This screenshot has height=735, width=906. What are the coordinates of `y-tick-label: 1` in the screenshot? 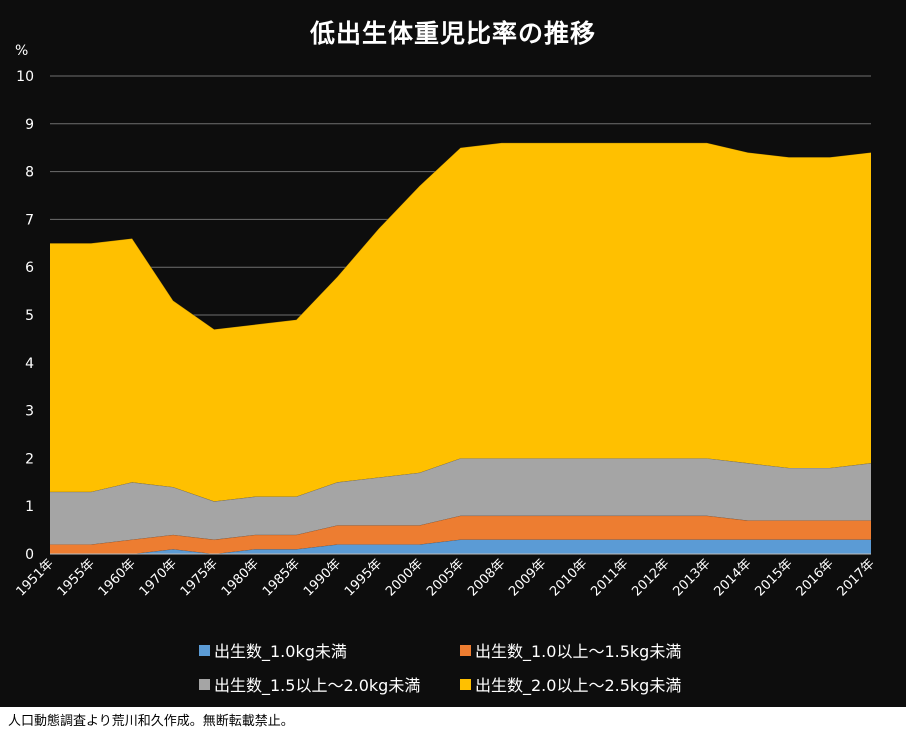 It's located at (29, 507).